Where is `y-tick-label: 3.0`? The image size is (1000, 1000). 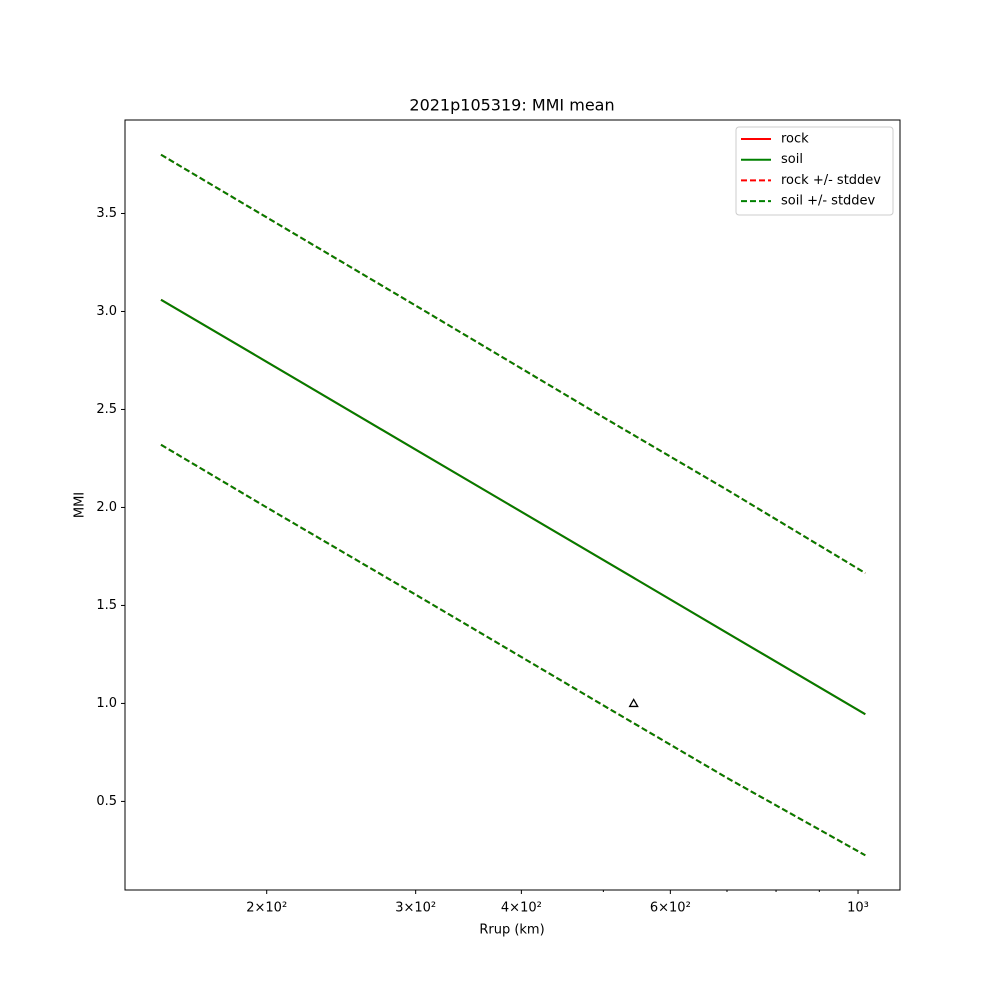 y-tick-label: 3.0 is located at coordinates (106, 311).